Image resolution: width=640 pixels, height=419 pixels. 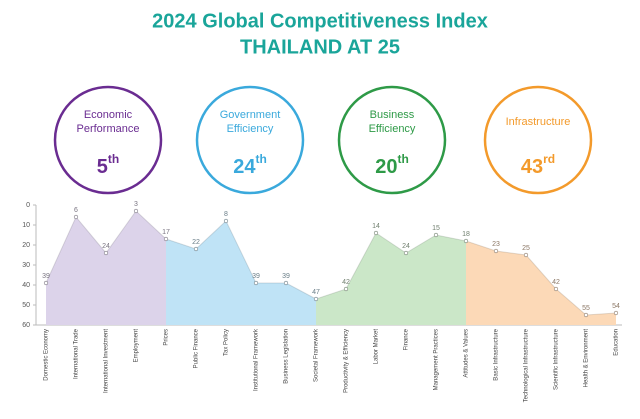 What do you see at coordinates (386, 167) in the screenshot?
I see `pillar-rank: 20` at bounding box center [386, 167].